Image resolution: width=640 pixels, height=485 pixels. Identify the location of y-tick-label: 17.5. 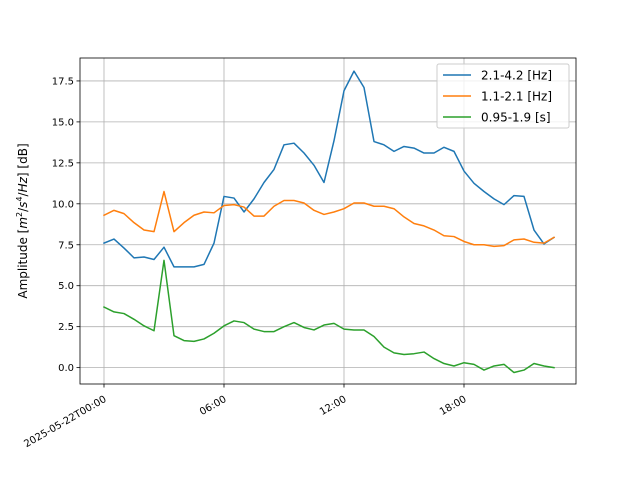
(63, 81).